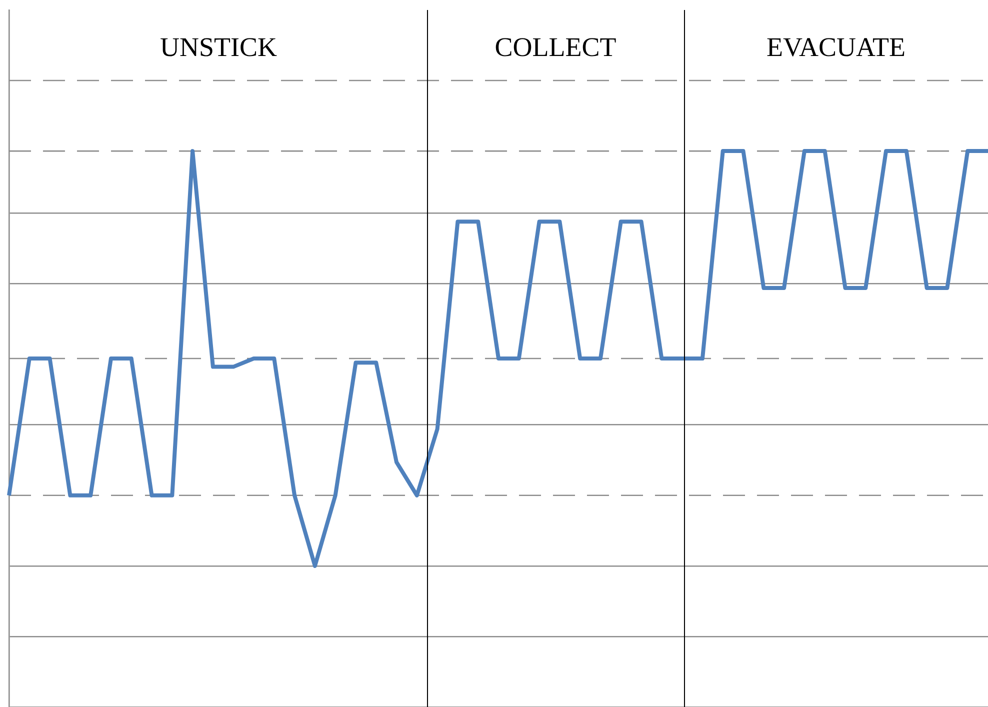  I want to click on text: UNSTICK, so click(218, 47).